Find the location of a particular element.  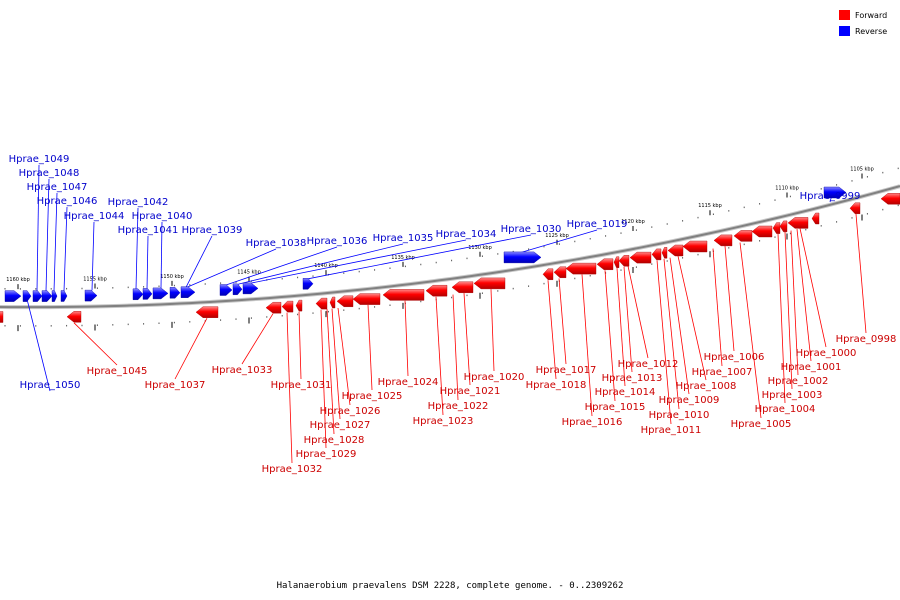

tick-label-1150-kbp: 1150 kbp is located at coordinates (172, 277).